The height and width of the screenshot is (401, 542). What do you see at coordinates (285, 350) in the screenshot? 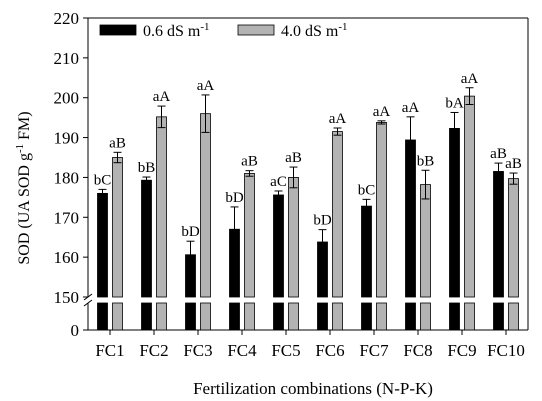
I see `x-tick-label: FC5` at bounding box center [285, 350].